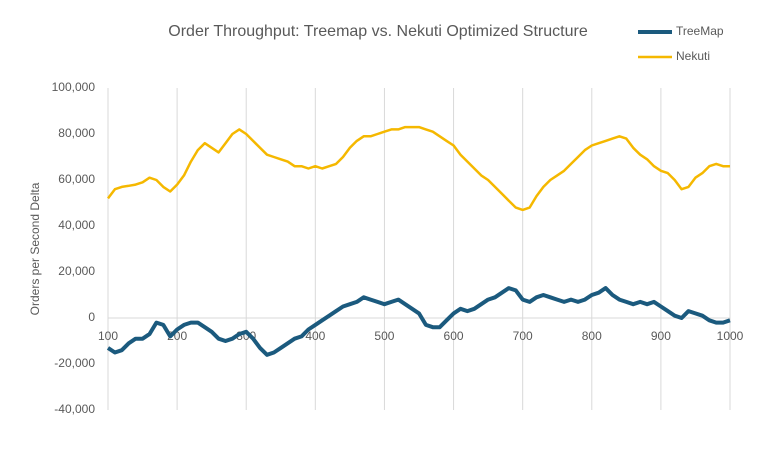 Image resolution: width=774 pixels, height=453 pixels. What do you see at coordinates (74, 409) in the screenshot?
I see `y-tick-label: -40,000` at bounding box center [74, 409].